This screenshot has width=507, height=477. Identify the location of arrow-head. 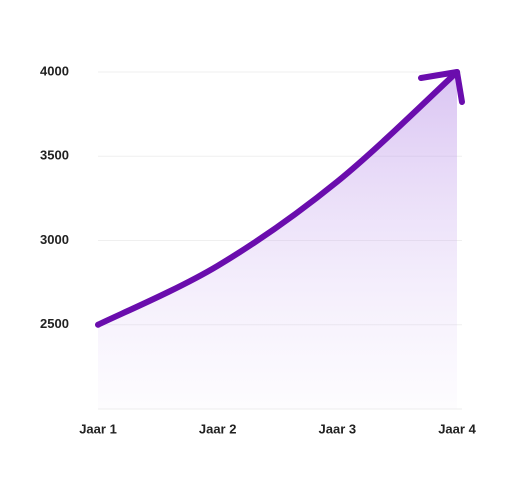
(441, 87).